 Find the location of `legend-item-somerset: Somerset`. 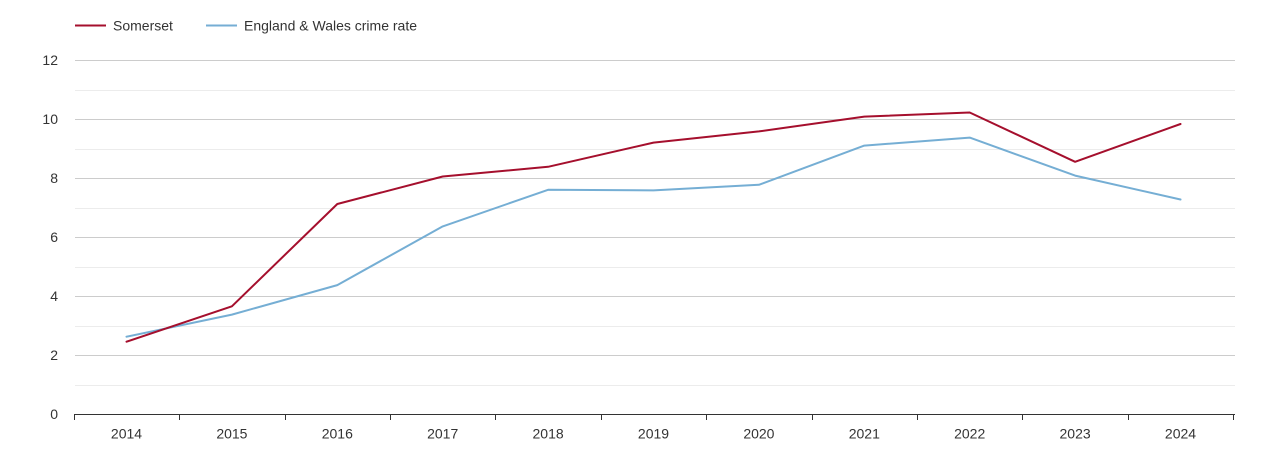

legend-item-somerset: Somerset is located at coordinates (124, 26).